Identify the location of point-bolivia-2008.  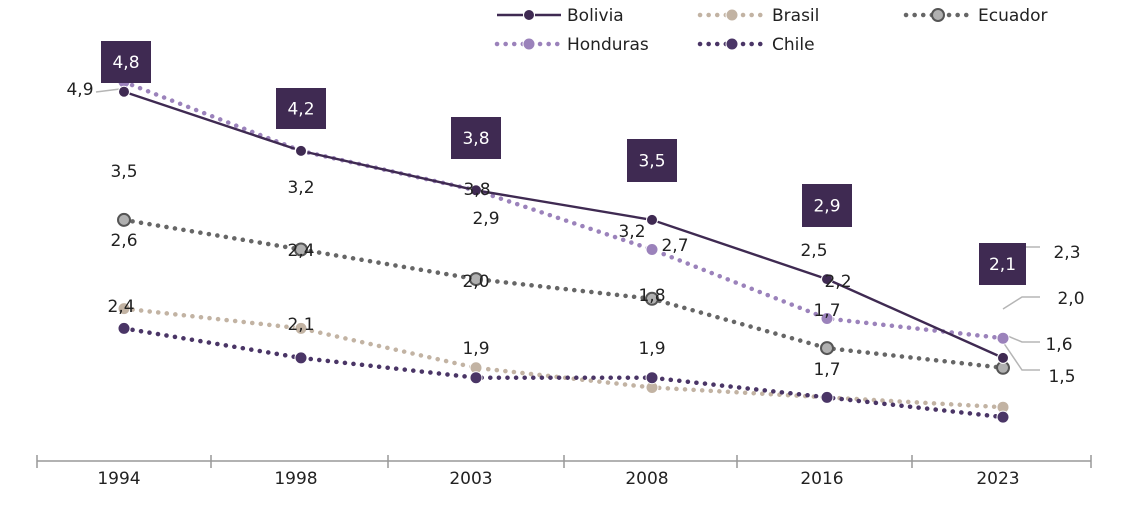
(652, 219).